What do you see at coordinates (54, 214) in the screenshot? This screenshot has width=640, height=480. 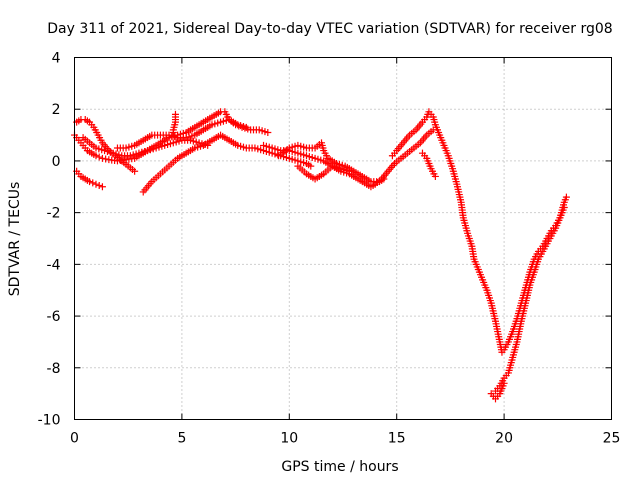 I see `y-tick-label: -2` at bounding box center [54, 214].